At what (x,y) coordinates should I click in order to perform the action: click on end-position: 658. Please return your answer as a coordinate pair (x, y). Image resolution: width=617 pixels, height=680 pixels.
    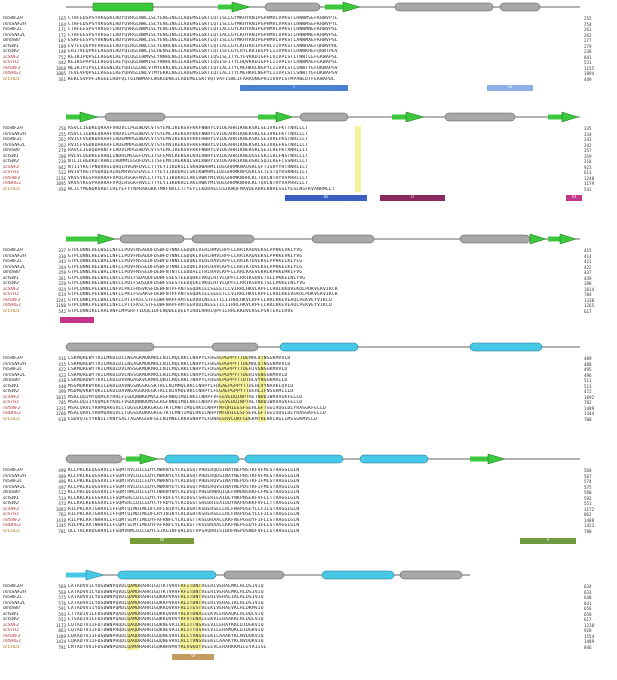
    Looking at the image, I should click on (588, 614).